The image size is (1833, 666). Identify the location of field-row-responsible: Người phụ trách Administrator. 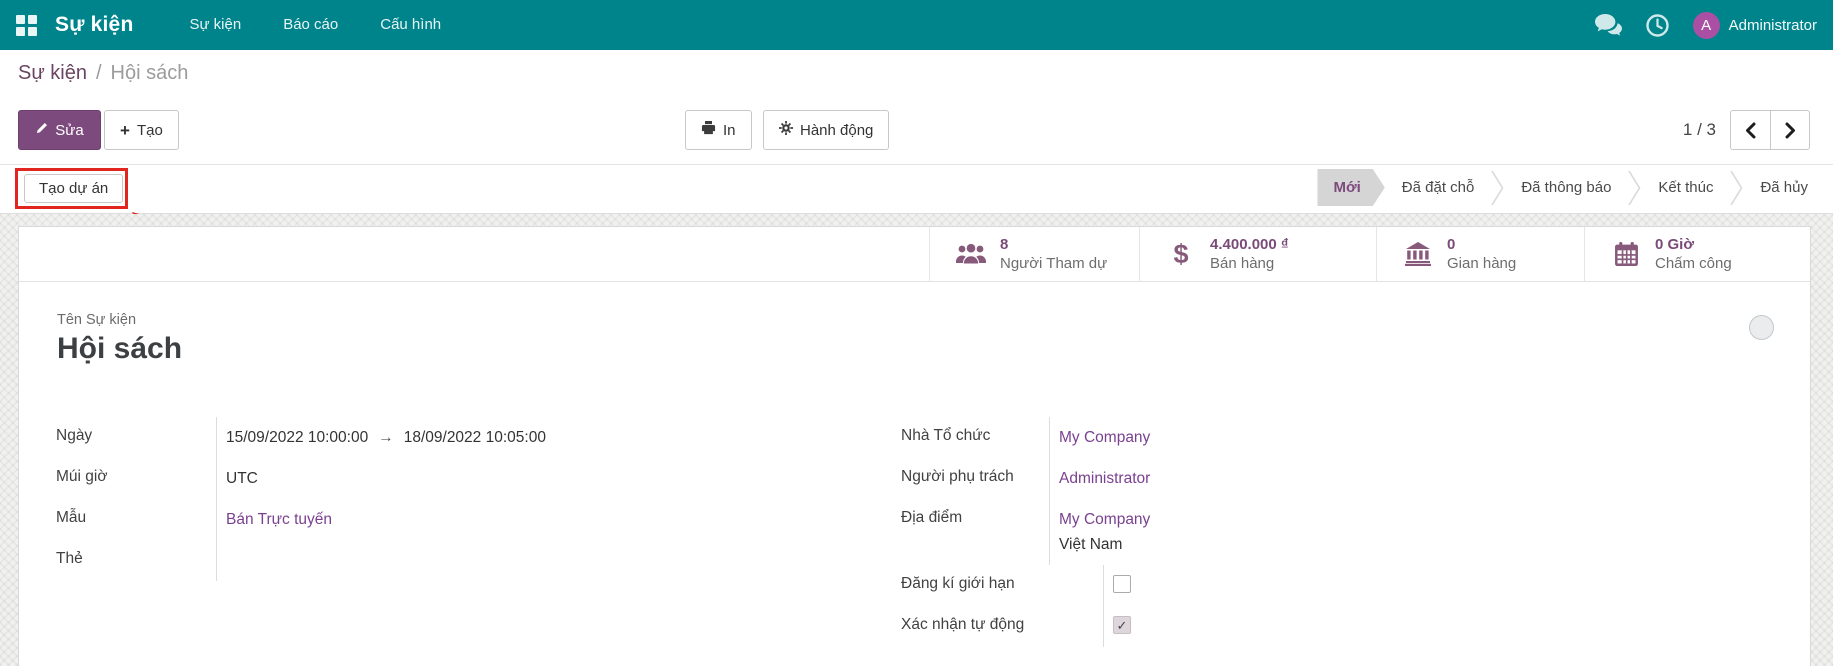
(1221, 478).